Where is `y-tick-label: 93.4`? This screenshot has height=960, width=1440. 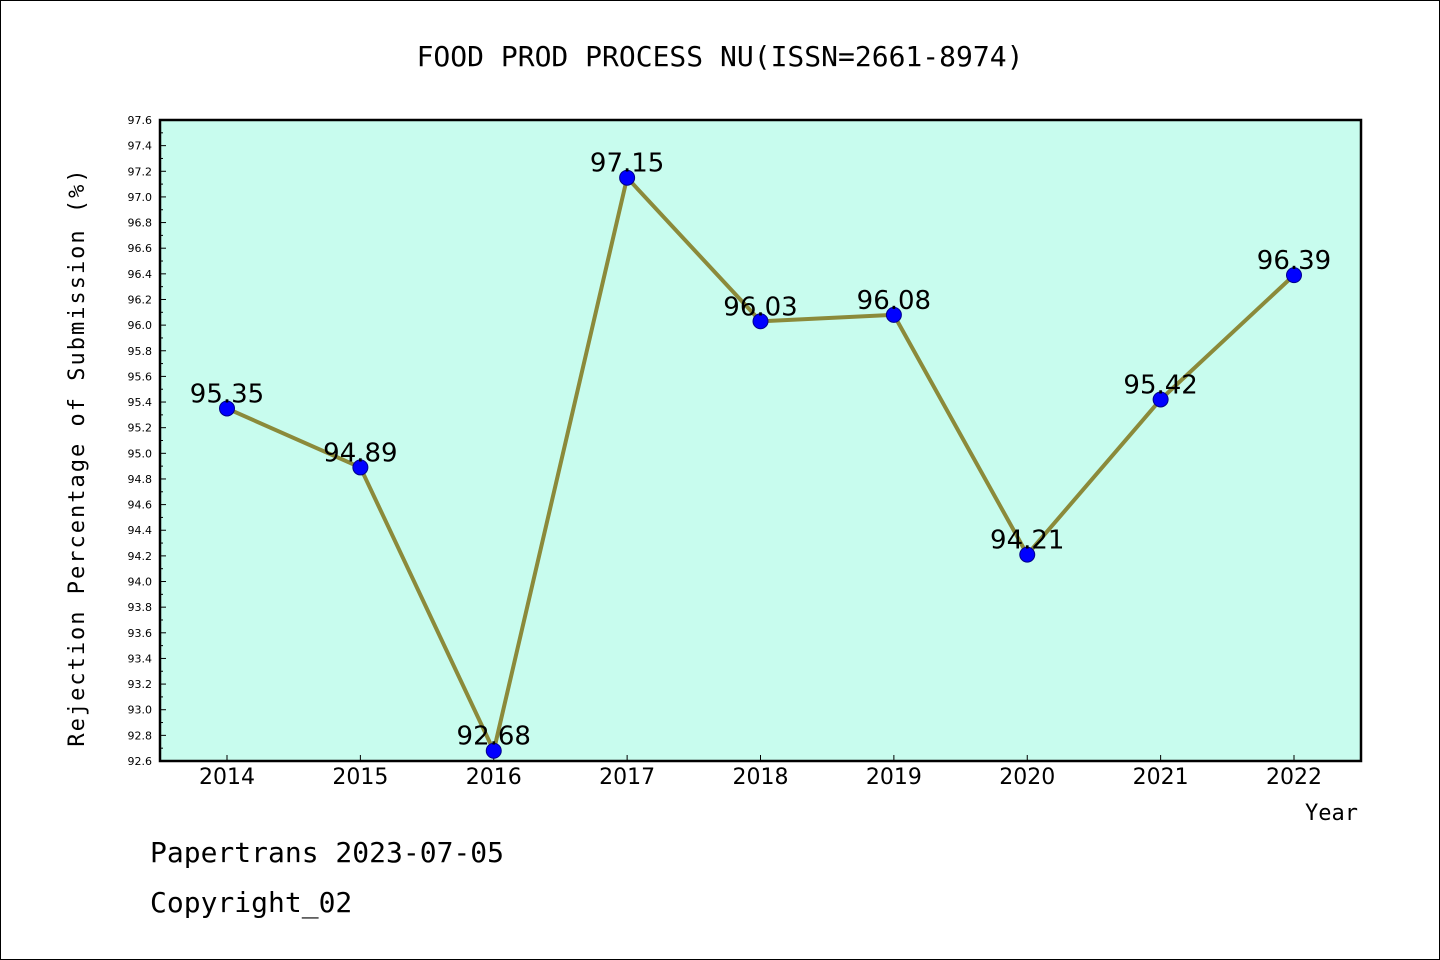
y-tick-label: 93.4 is located at coordinates (140, 658).